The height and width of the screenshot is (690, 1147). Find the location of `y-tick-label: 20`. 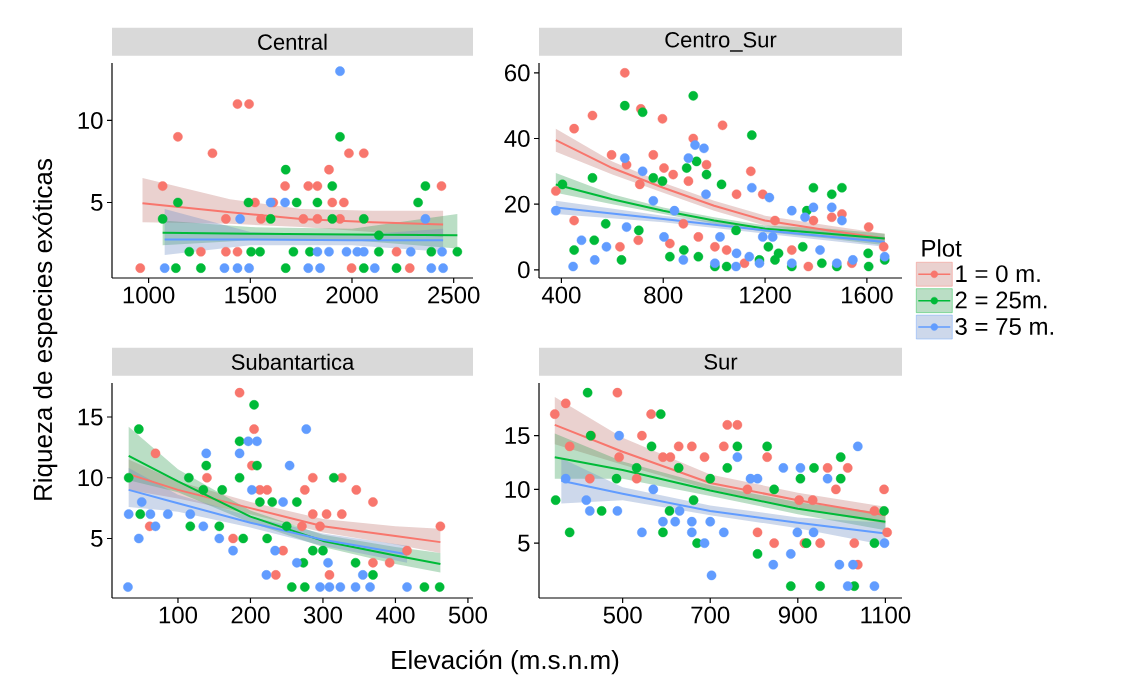

y-tick-label: 20 is located at coordinates (517, 204).